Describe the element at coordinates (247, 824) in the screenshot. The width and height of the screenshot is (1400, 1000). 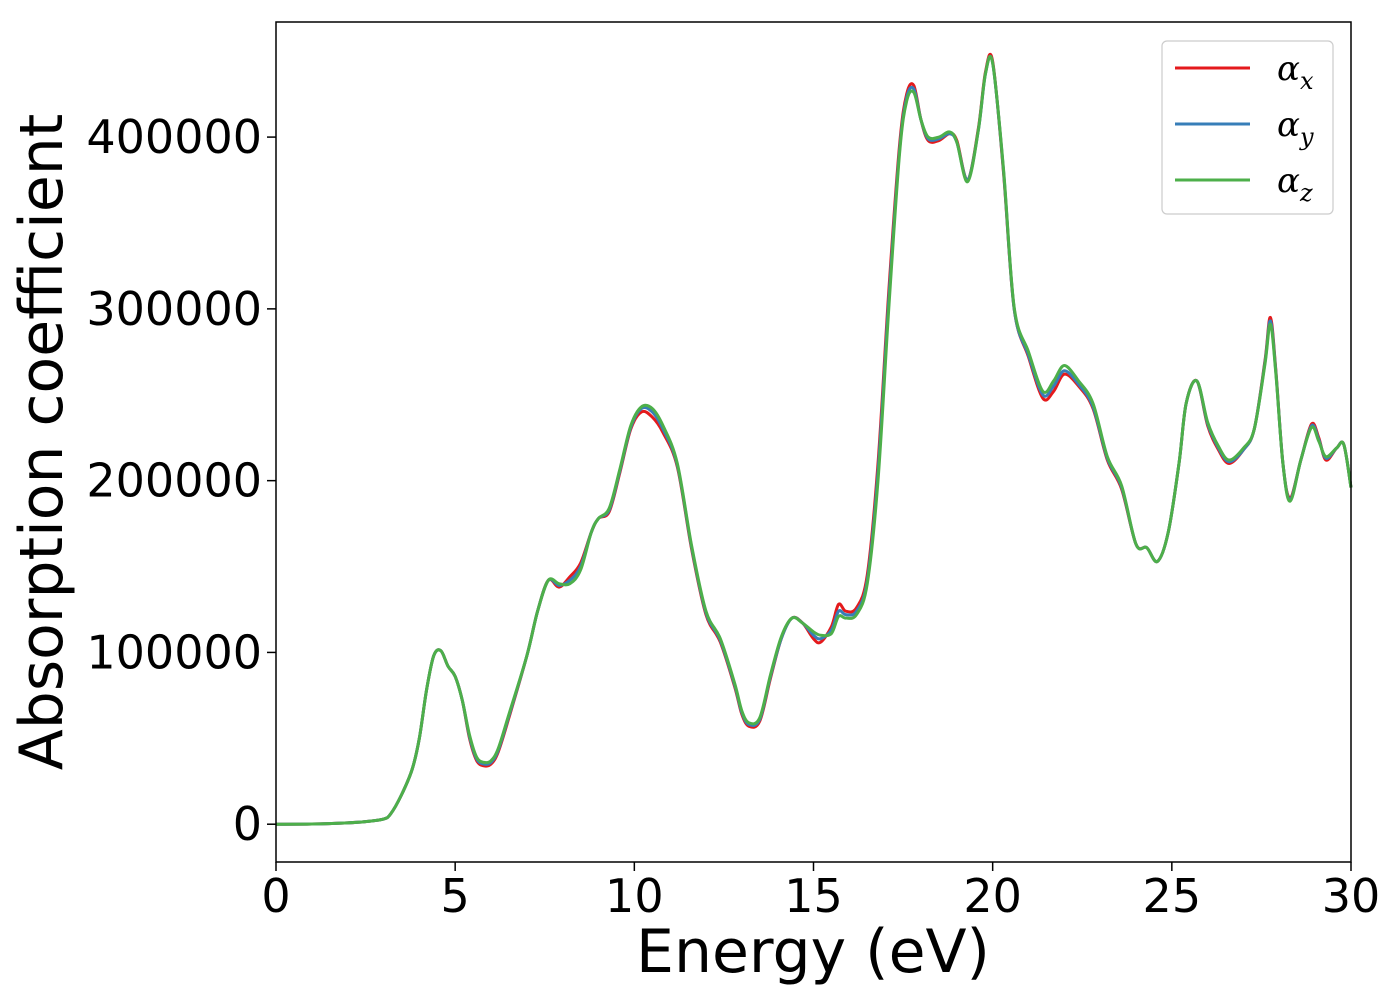
I see `y-tick-label: 0` at that location.